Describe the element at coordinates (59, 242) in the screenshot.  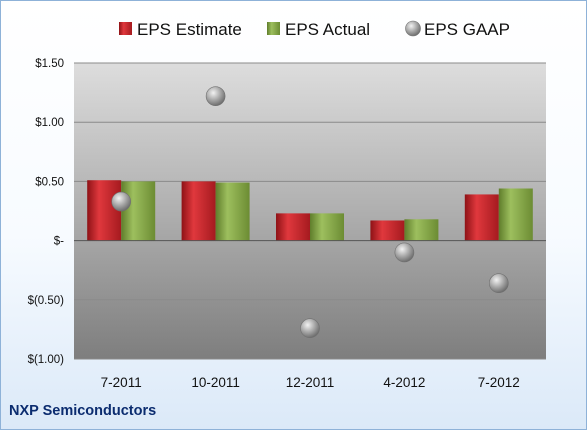
I see `y-tick-label: $-` at that location.